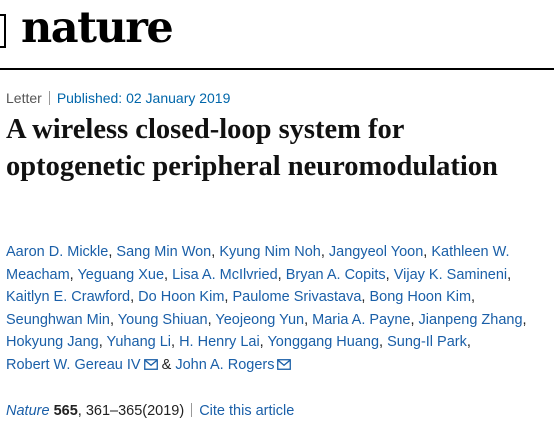 This screenshot has height=426, width=554. I want to click on author-link: Yonggang Huang, so click(323, 342).